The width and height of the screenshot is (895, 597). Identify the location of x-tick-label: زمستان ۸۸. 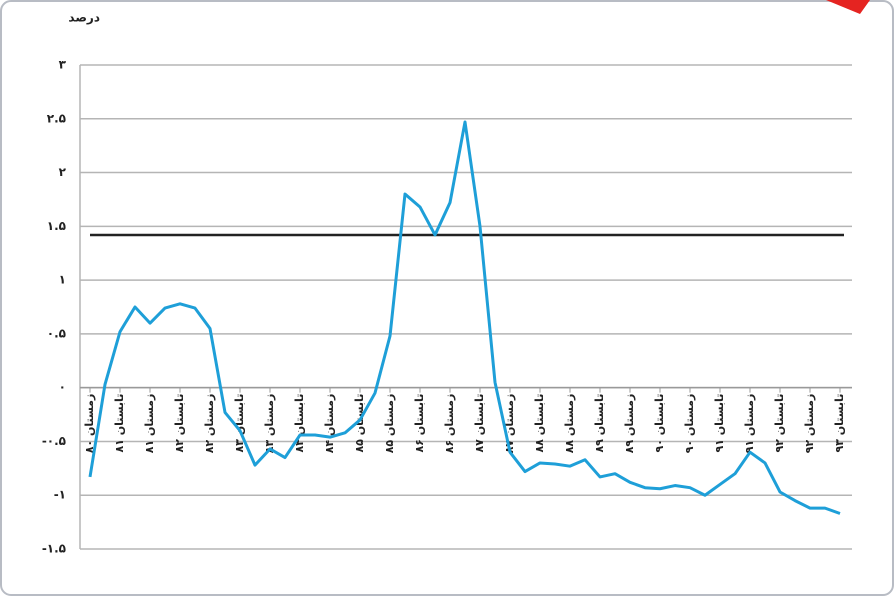
(569, 424).